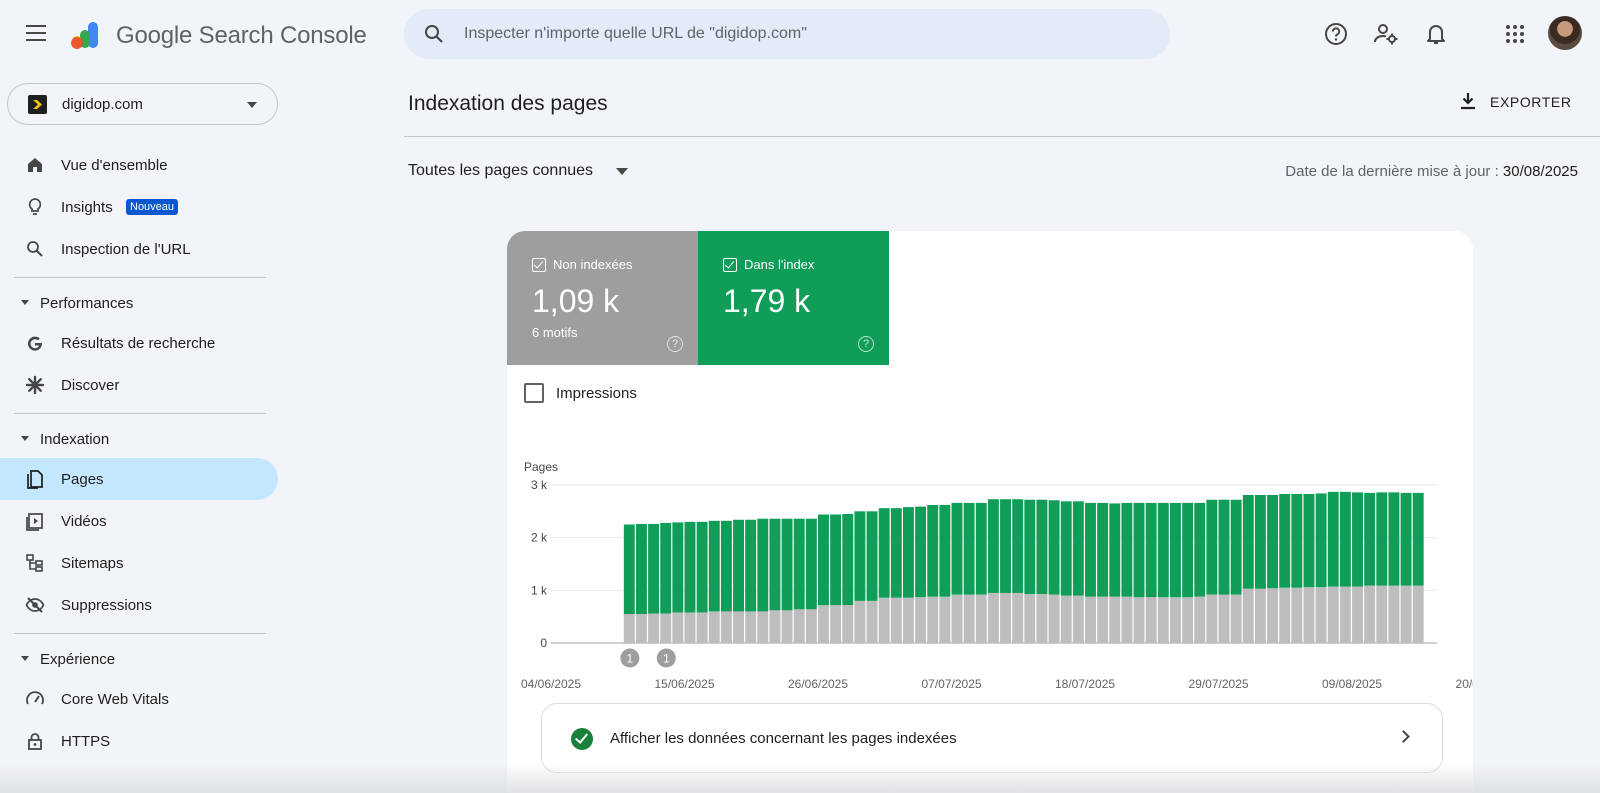  Describe the element at coordinates (576, 301) in the screenshot. I see `tile-value: 1,09 k` at that location.